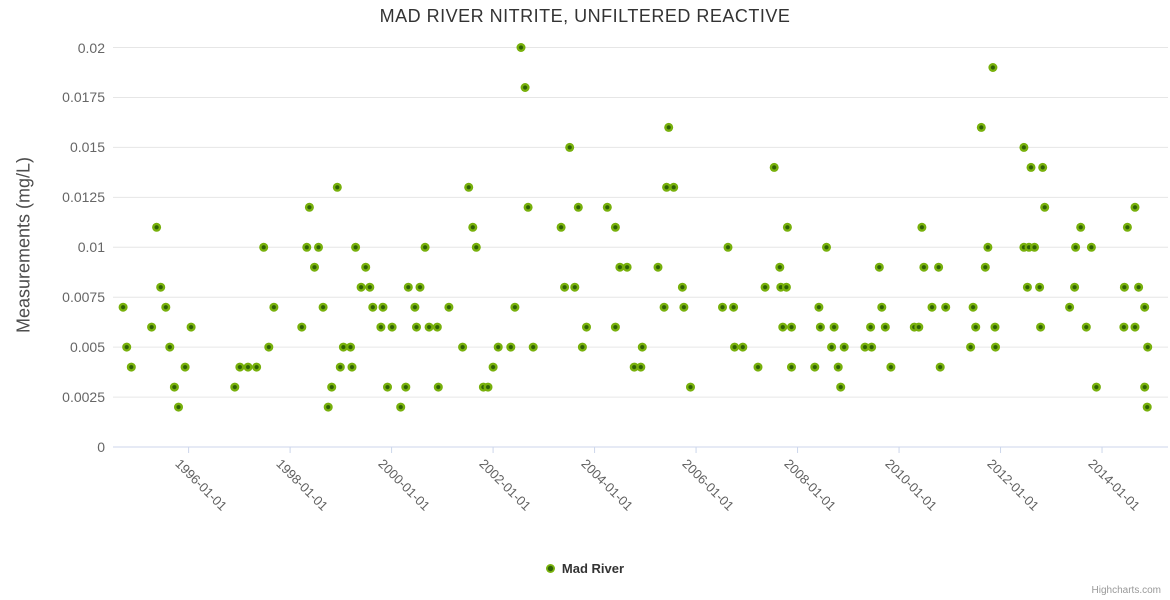 The height and width of the screenshot is (600, 1170). Describe the element at coordinates (1126, 590) in the screenshot. I see `highcharts-credit: Highcharts.com` at that location.